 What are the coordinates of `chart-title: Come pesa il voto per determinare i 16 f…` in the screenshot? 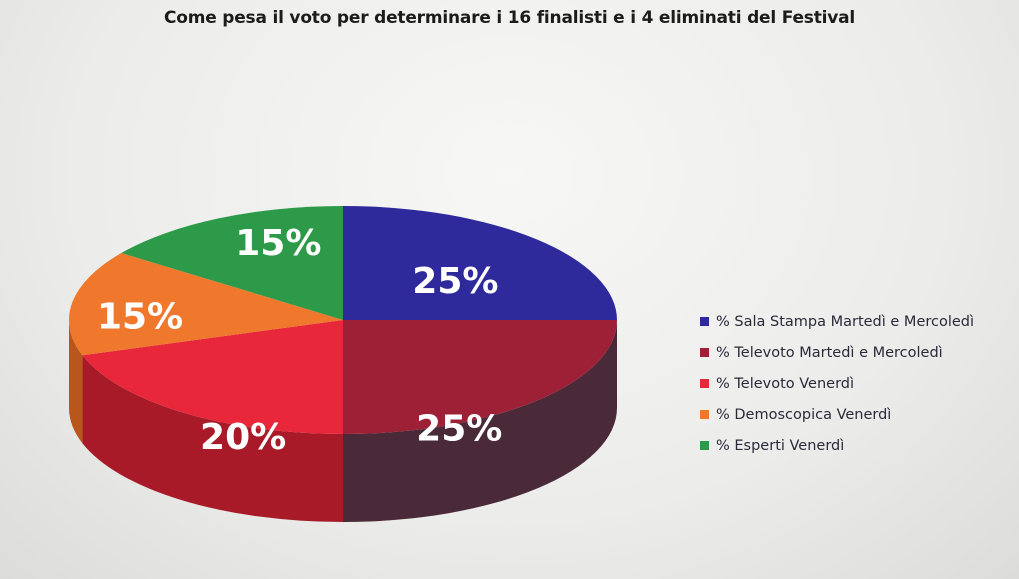 It's located at (509, 18).